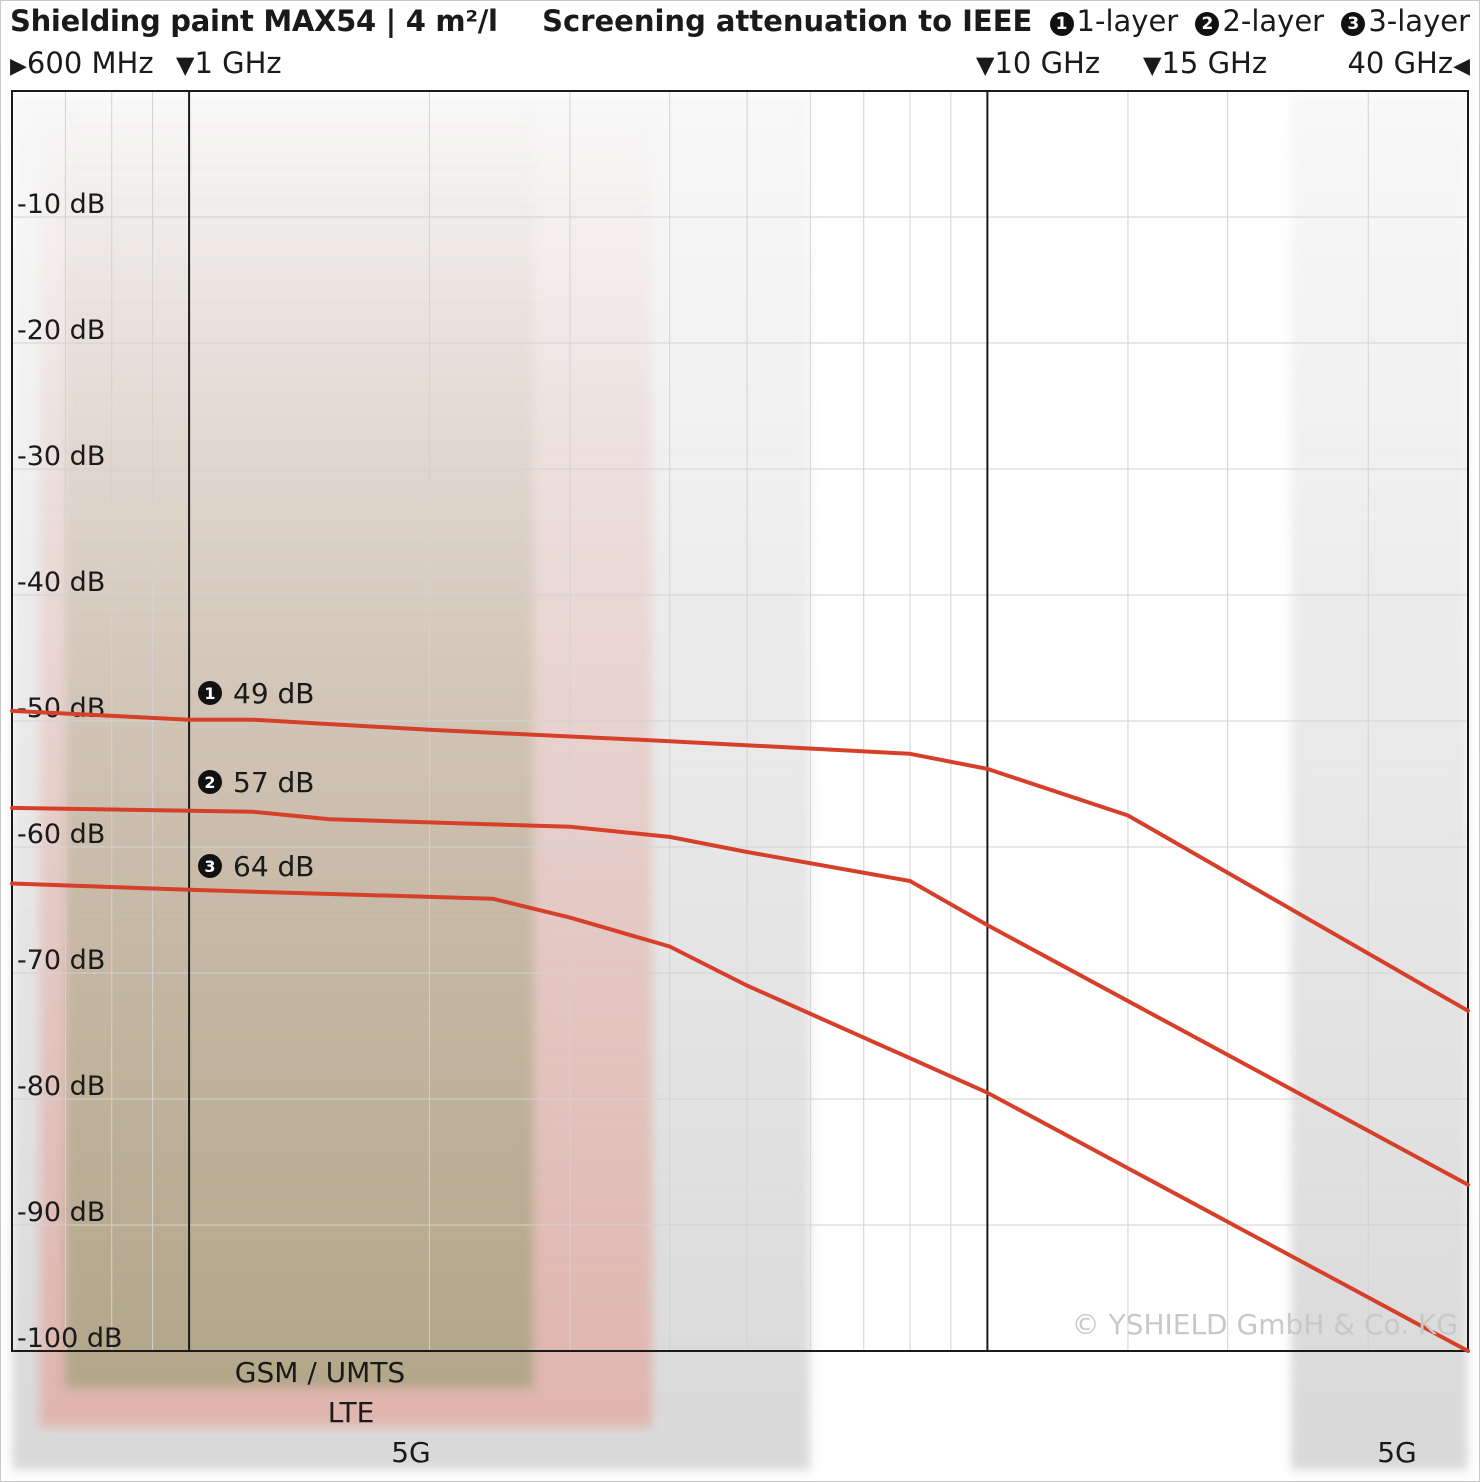 The height and width of the screenshot is (1482, 1480). I want to click on band-5g, so click(1379, 782).